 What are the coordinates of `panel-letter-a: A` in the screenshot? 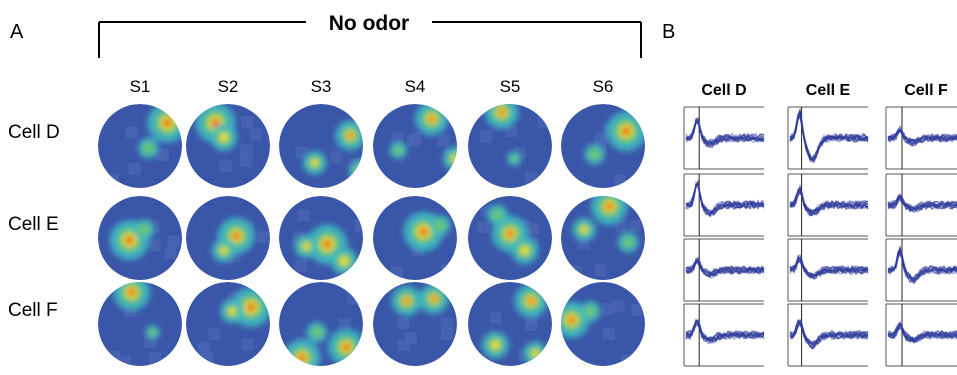 It's located at (17, 32).